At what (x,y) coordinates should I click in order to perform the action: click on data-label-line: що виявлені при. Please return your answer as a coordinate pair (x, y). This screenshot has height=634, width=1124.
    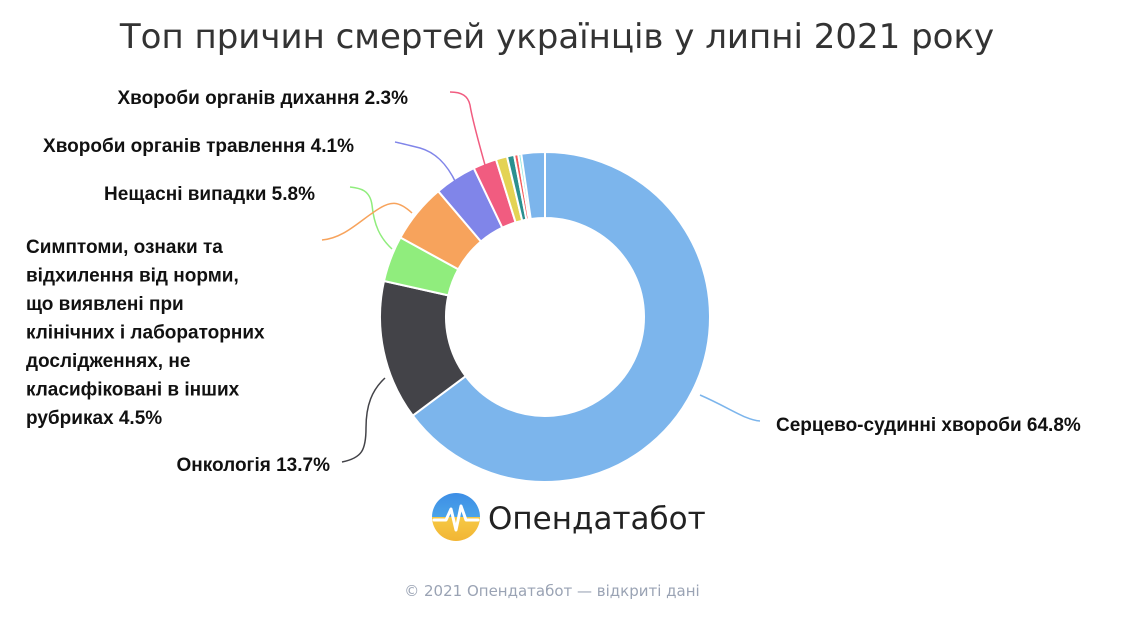
    Looking at the image, I should click on (105, 304).